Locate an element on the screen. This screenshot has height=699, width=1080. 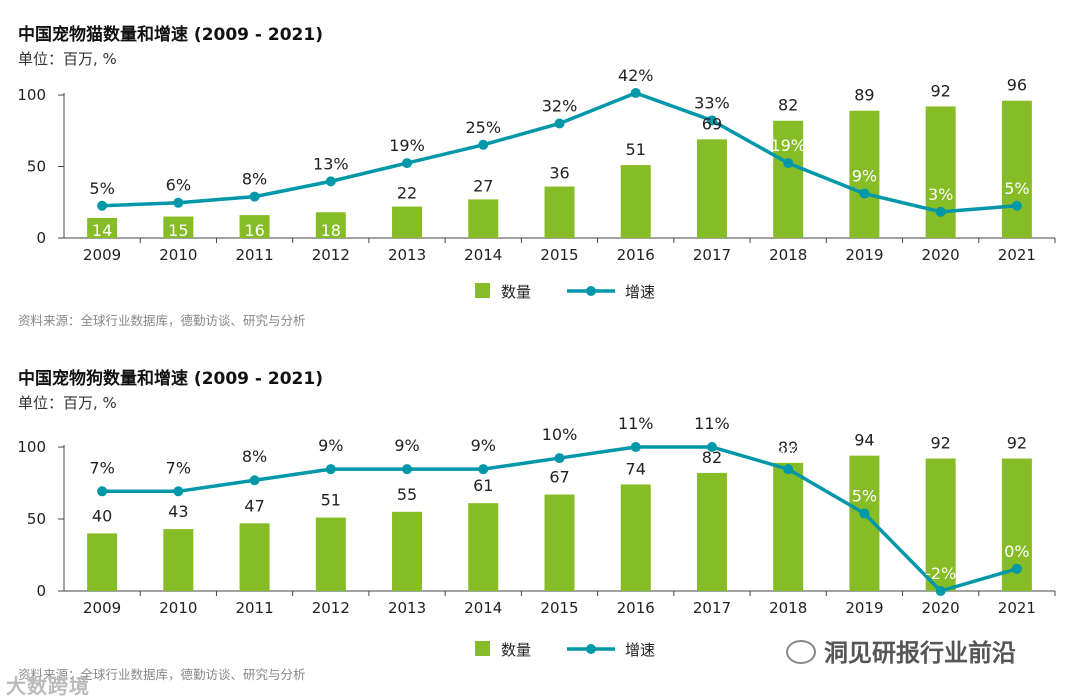
growth-value-label: 0% is located at coordinates (1016, 551).